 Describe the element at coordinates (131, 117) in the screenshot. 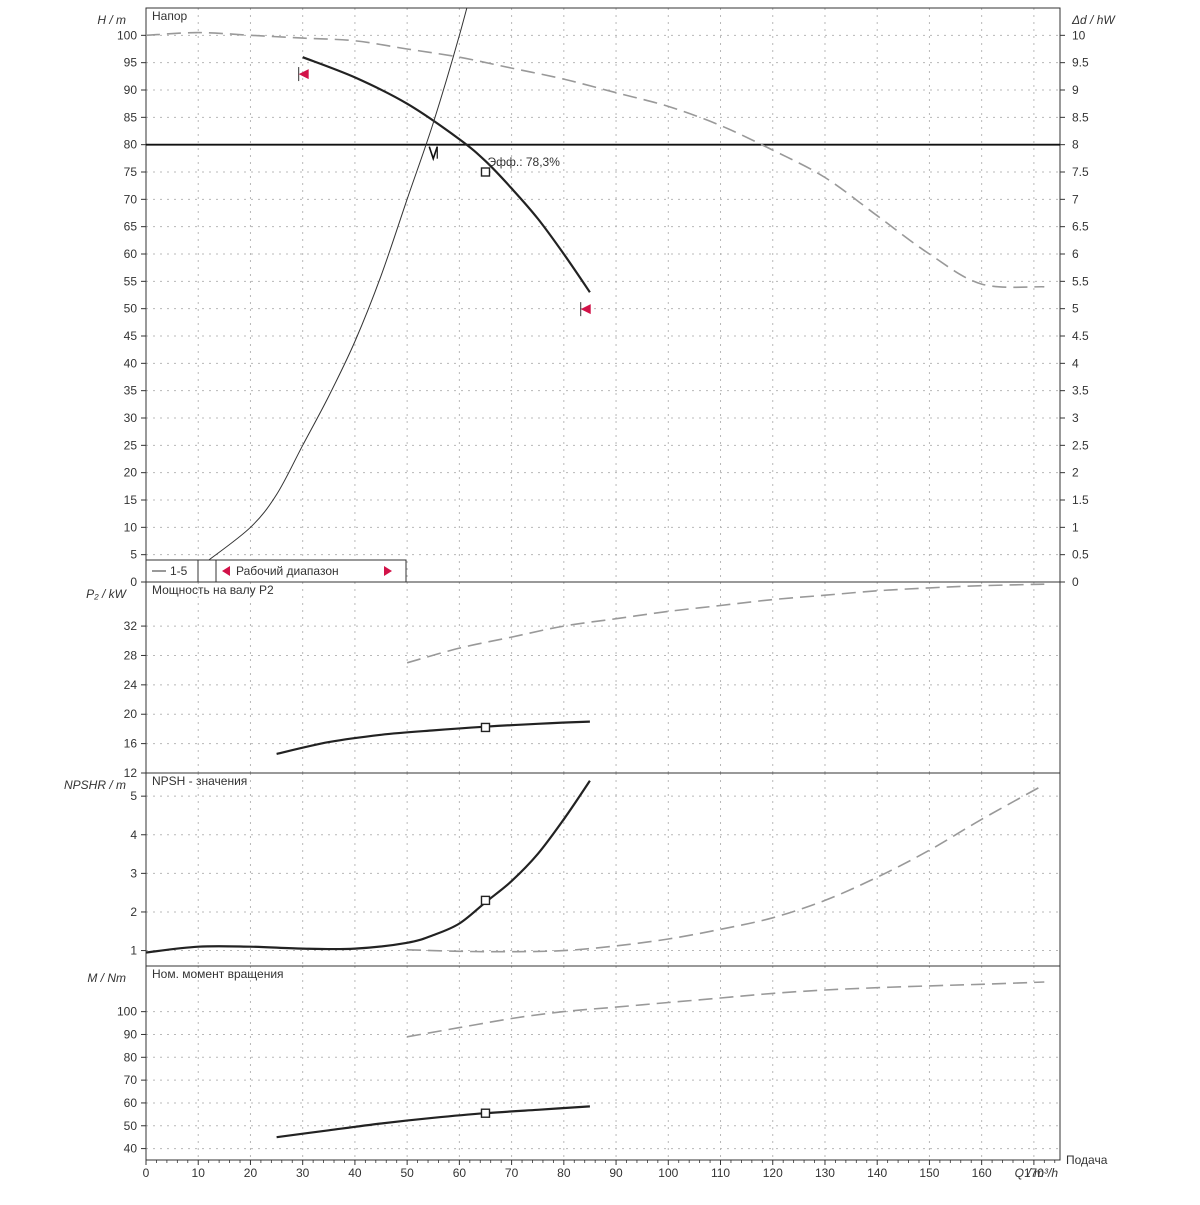

I see `y-tick-label: 85` at that location.